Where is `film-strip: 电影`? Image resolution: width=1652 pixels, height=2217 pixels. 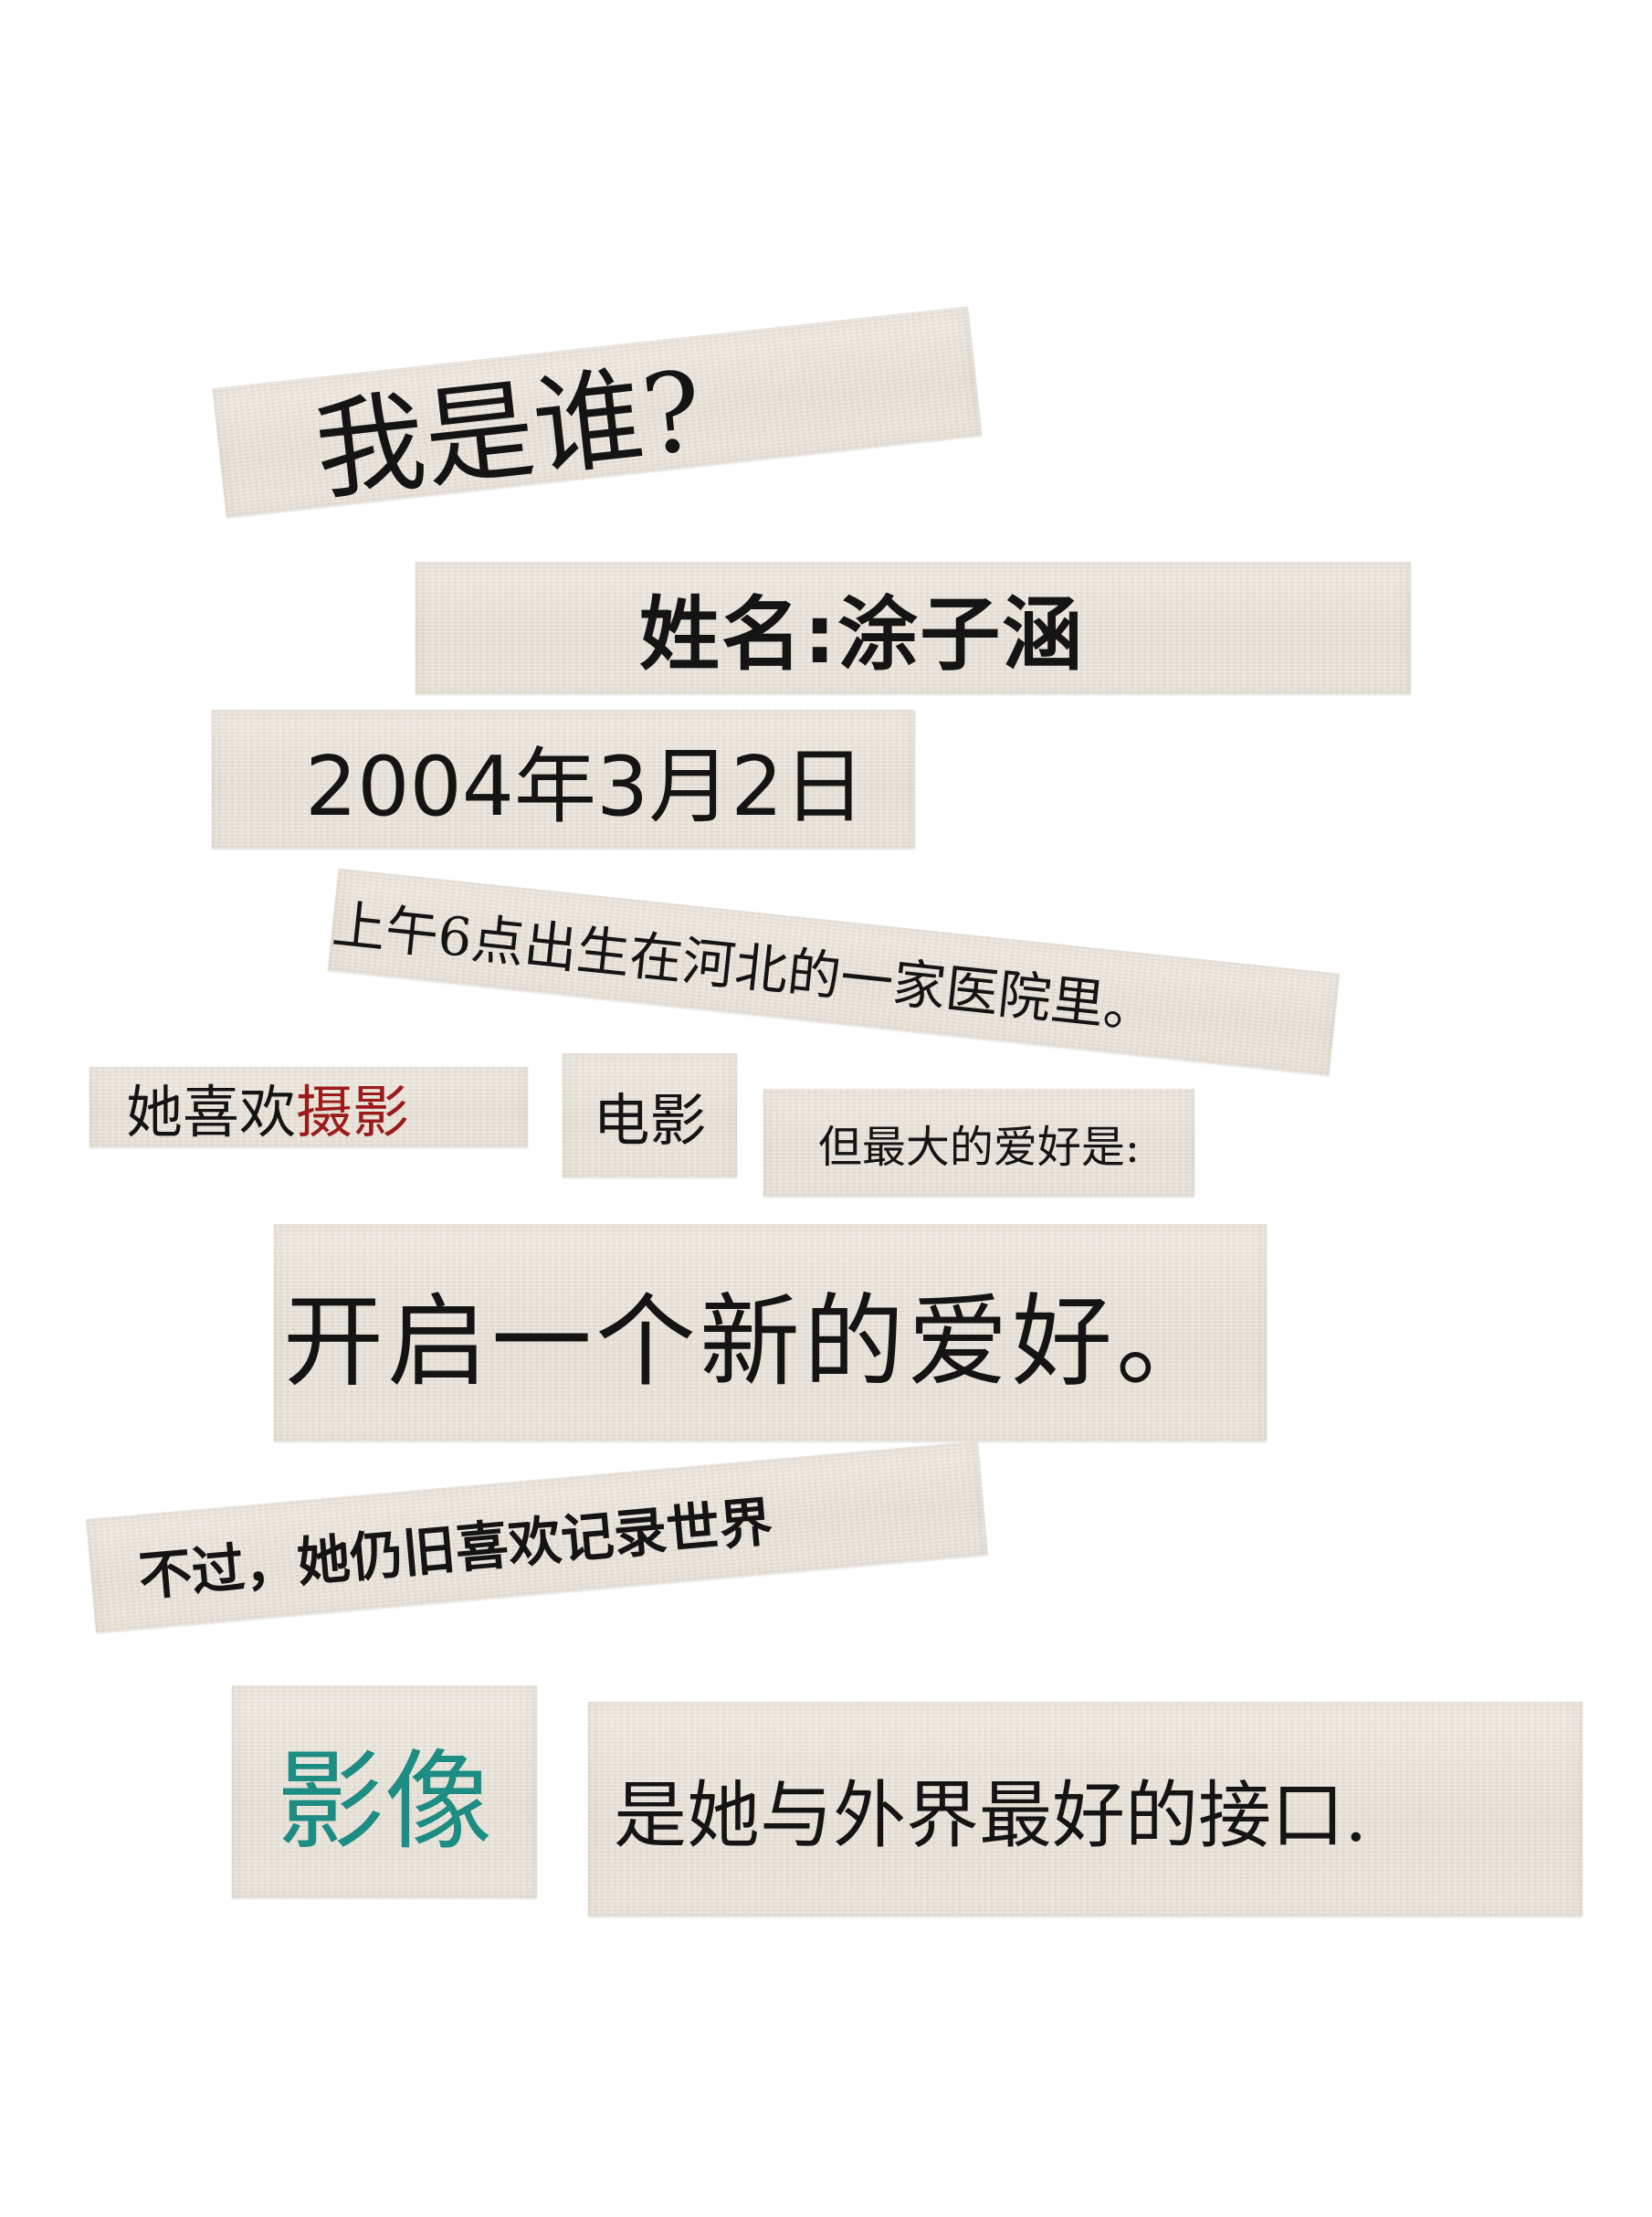 film-strip: 电影 is located at coordinates (650, 1115).